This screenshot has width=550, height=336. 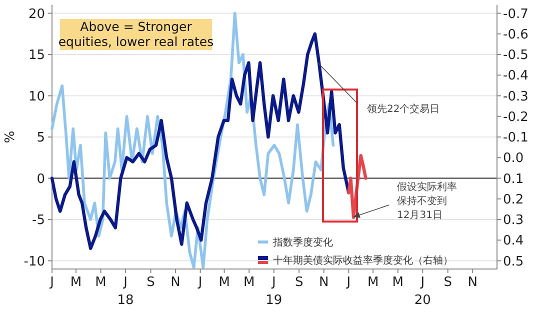 What do you see at coordinates (40, 138) in the screenshot?
I see `y-tick-label: 5` at bounding box center [40, 138].